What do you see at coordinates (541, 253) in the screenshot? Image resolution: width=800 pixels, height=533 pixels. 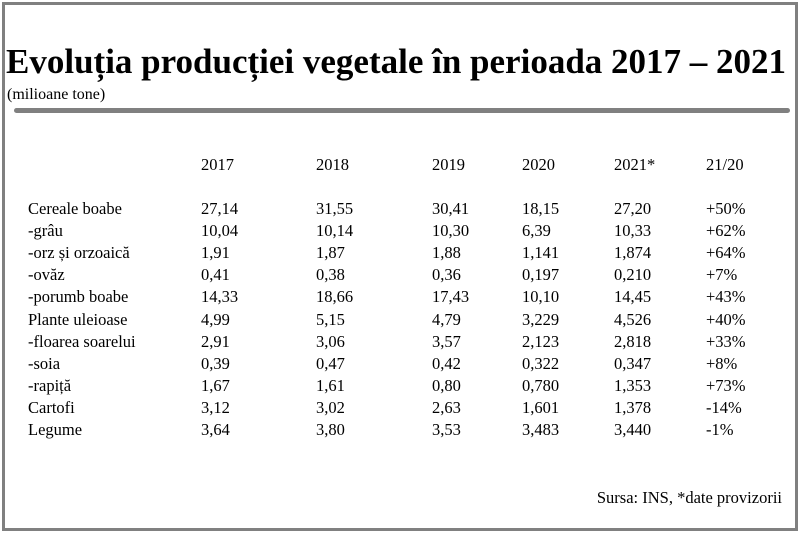 I see `table-cell: 1,141` at bounding box center [541, 253].